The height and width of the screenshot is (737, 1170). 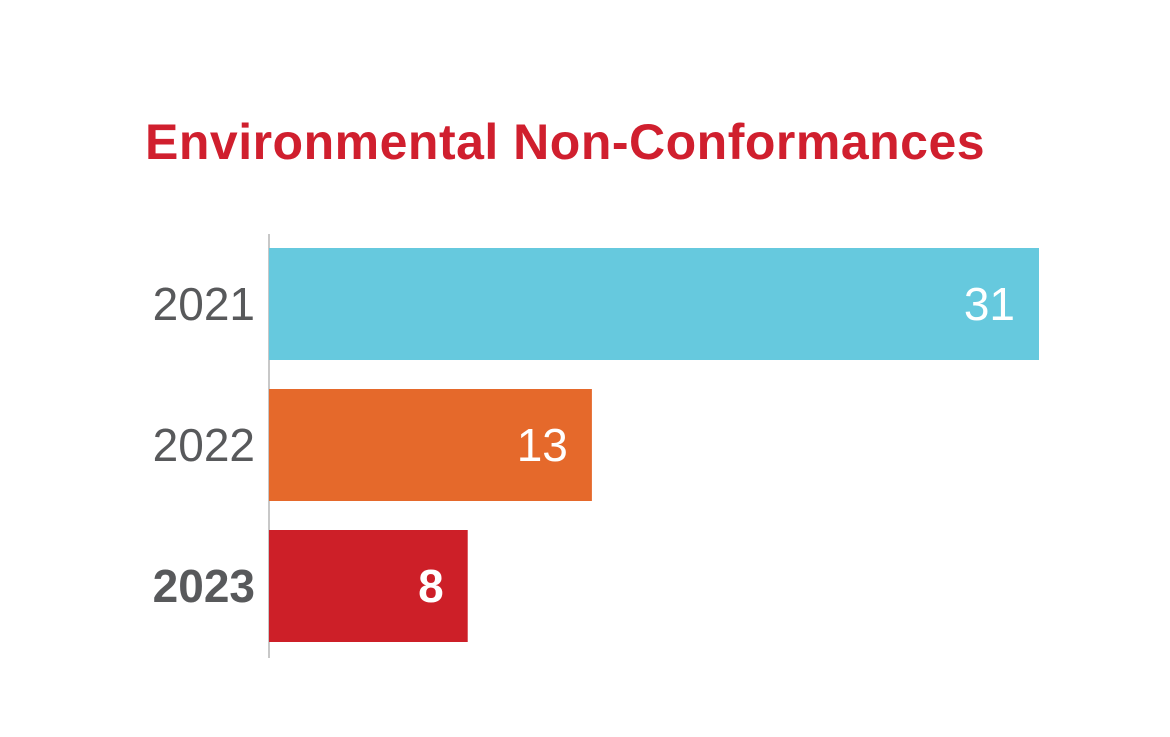 I want to click on bar-2023, so click(x=368, y=586).